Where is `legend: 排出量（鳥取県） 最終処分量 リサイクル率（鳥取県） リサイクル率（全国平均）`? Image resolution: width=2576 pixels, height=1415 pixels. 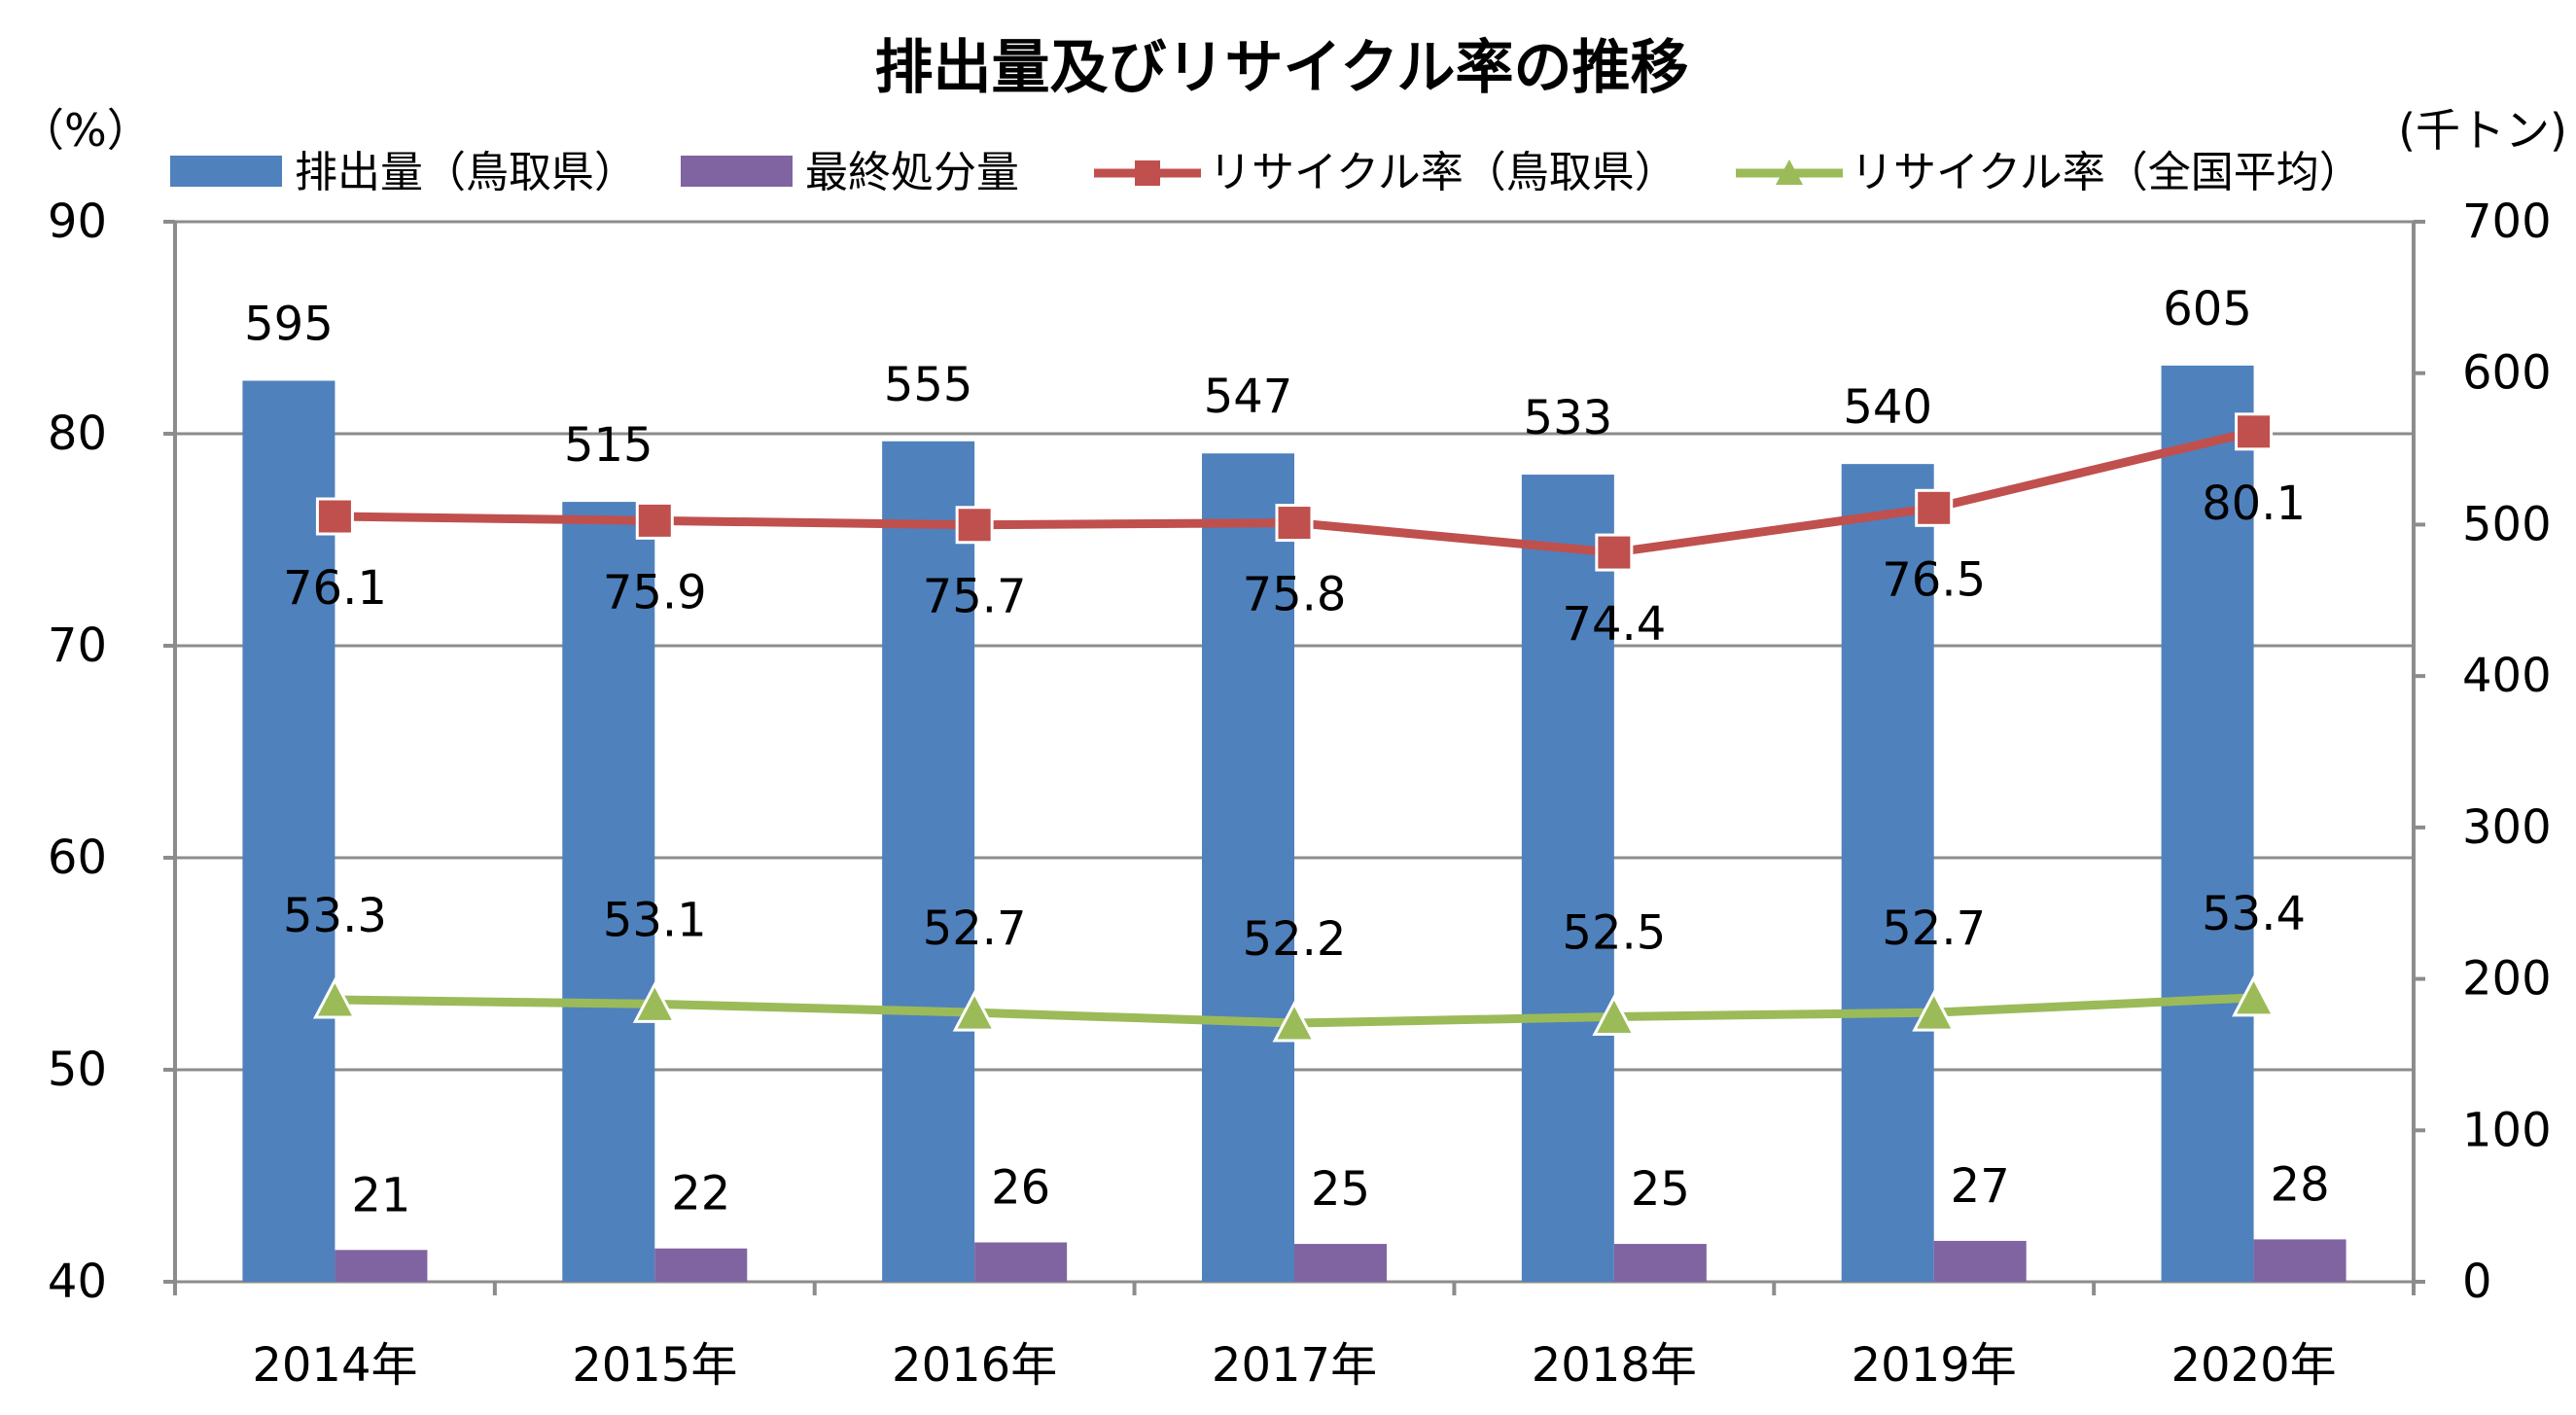 legend: 排出量（鳥取県） 最終処分量 リサイクル率（鳥取県） リサイクル率（全国平均） is located at coordinates (1266, 172).